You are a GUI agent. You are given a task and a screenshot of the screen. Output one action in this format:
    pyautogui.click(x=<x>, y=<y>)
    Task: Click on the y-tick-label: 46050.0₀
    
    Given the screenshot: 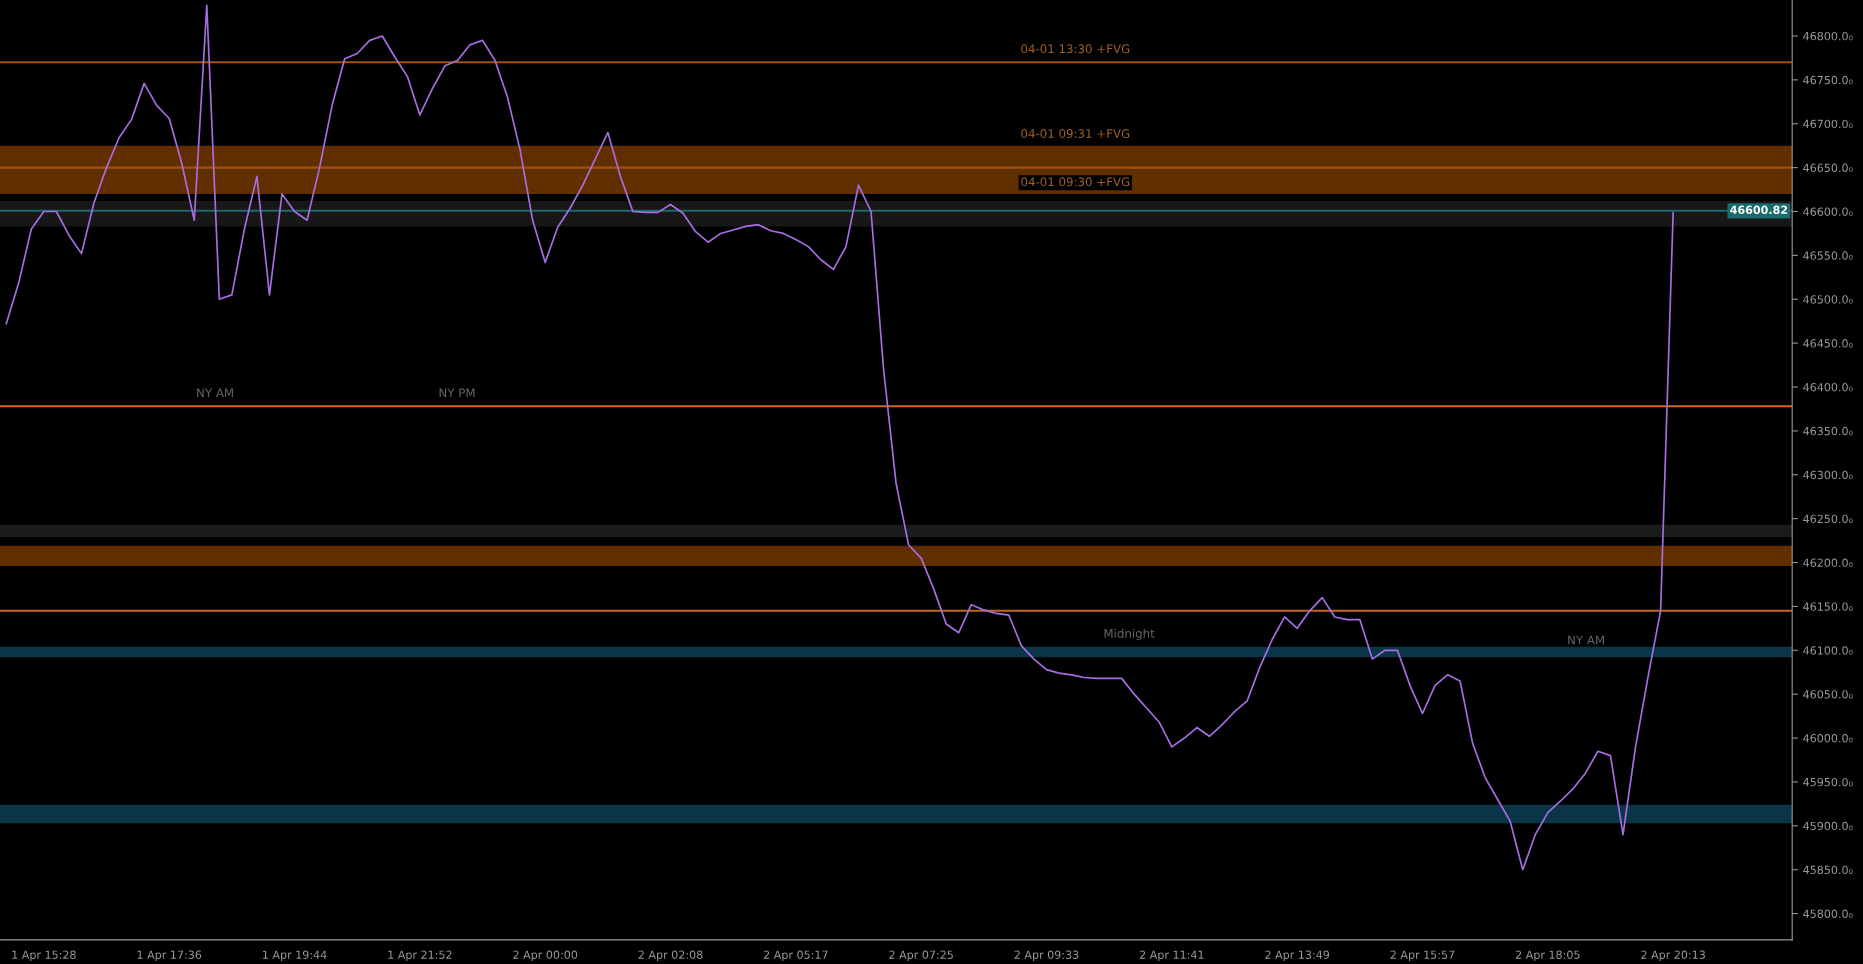 What is the action you would take?
    pyautogui.click(x=1828, y=694)
    